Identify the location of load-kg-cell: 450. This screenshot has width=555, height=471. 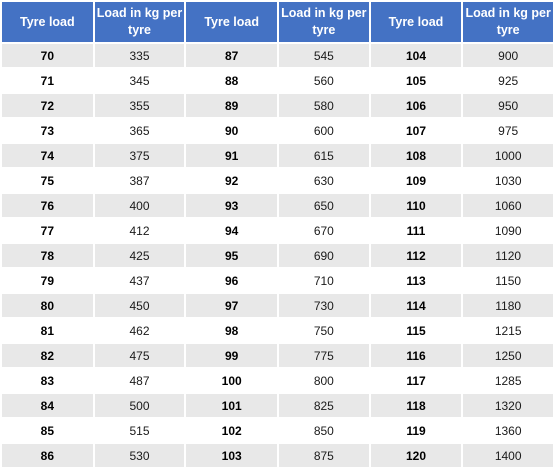
(139, 305).